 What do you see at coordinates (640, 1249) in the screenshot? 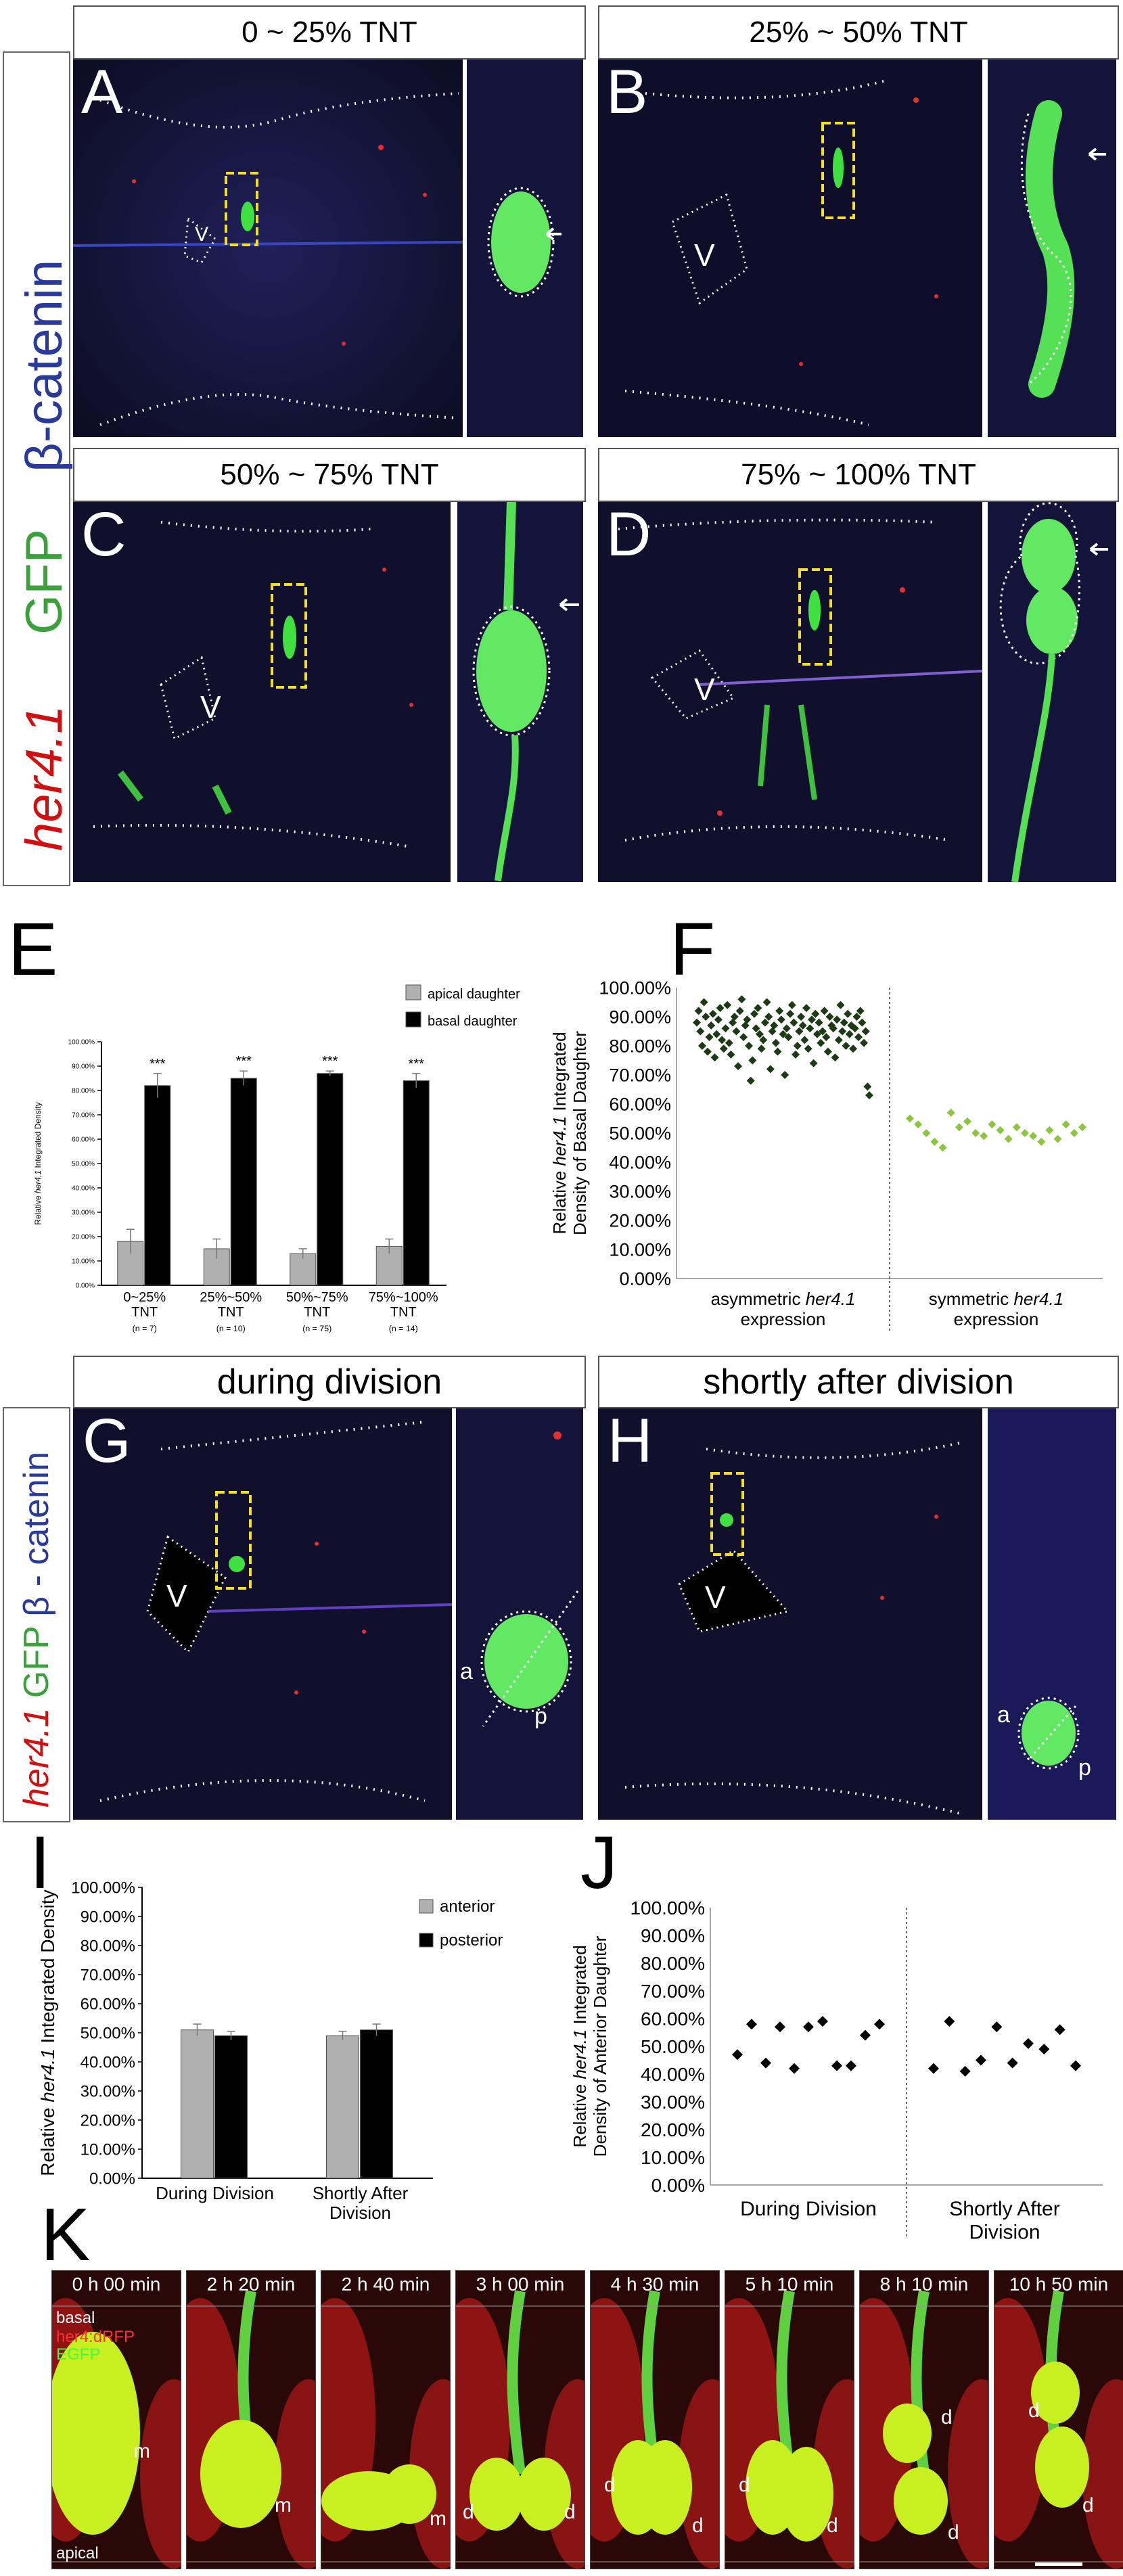
I see `y-tick-label: 10.00%` at bounding box center [640, 1249].